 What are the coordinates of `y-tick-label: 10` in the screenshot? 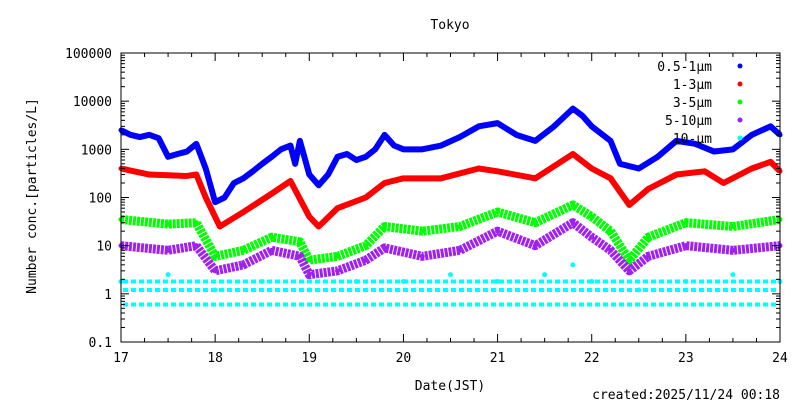 It's located at (104, 247).